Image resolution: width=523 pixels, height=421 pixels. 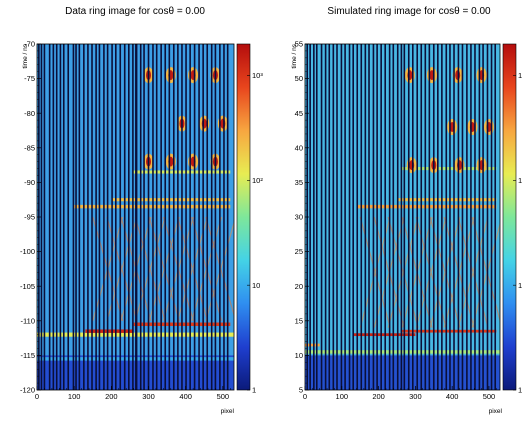 I want to click on simulated-x-axis-label: pixel, so click(x=496, y=411).